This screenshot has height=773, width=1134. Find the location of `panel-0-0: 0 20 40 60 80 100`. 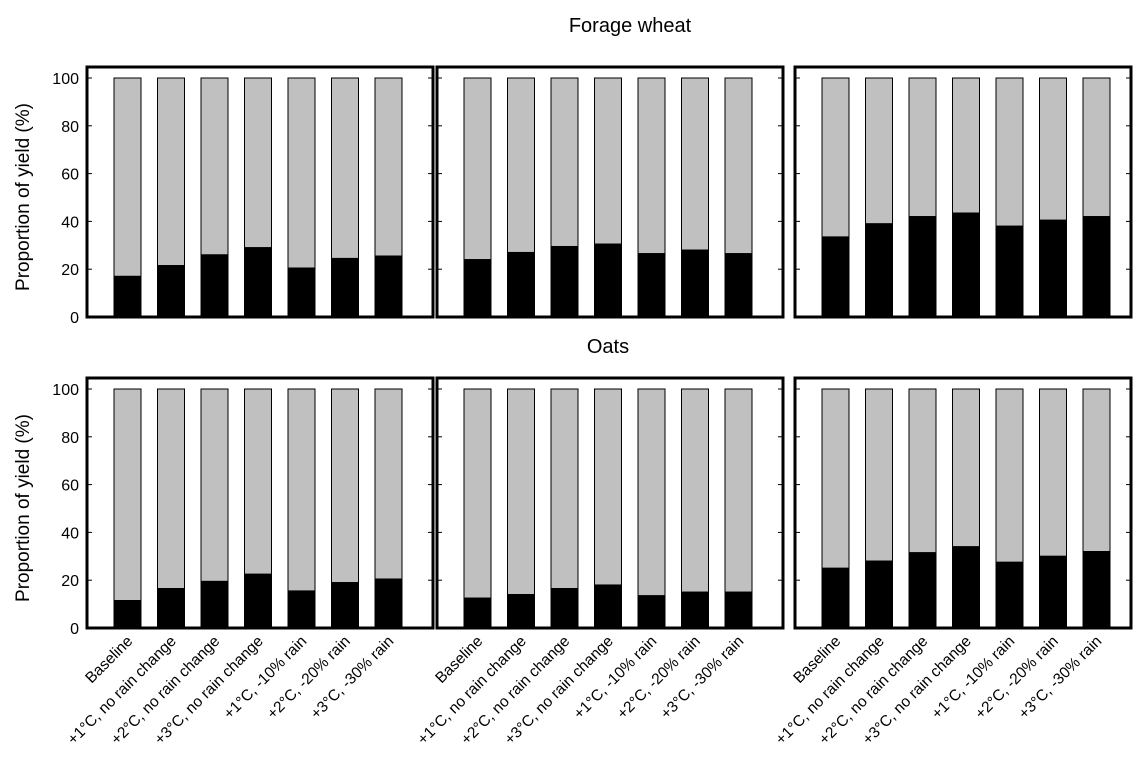

panel-0-0: 0 20 40 60 80 100 is located at coordinates (243, 196).